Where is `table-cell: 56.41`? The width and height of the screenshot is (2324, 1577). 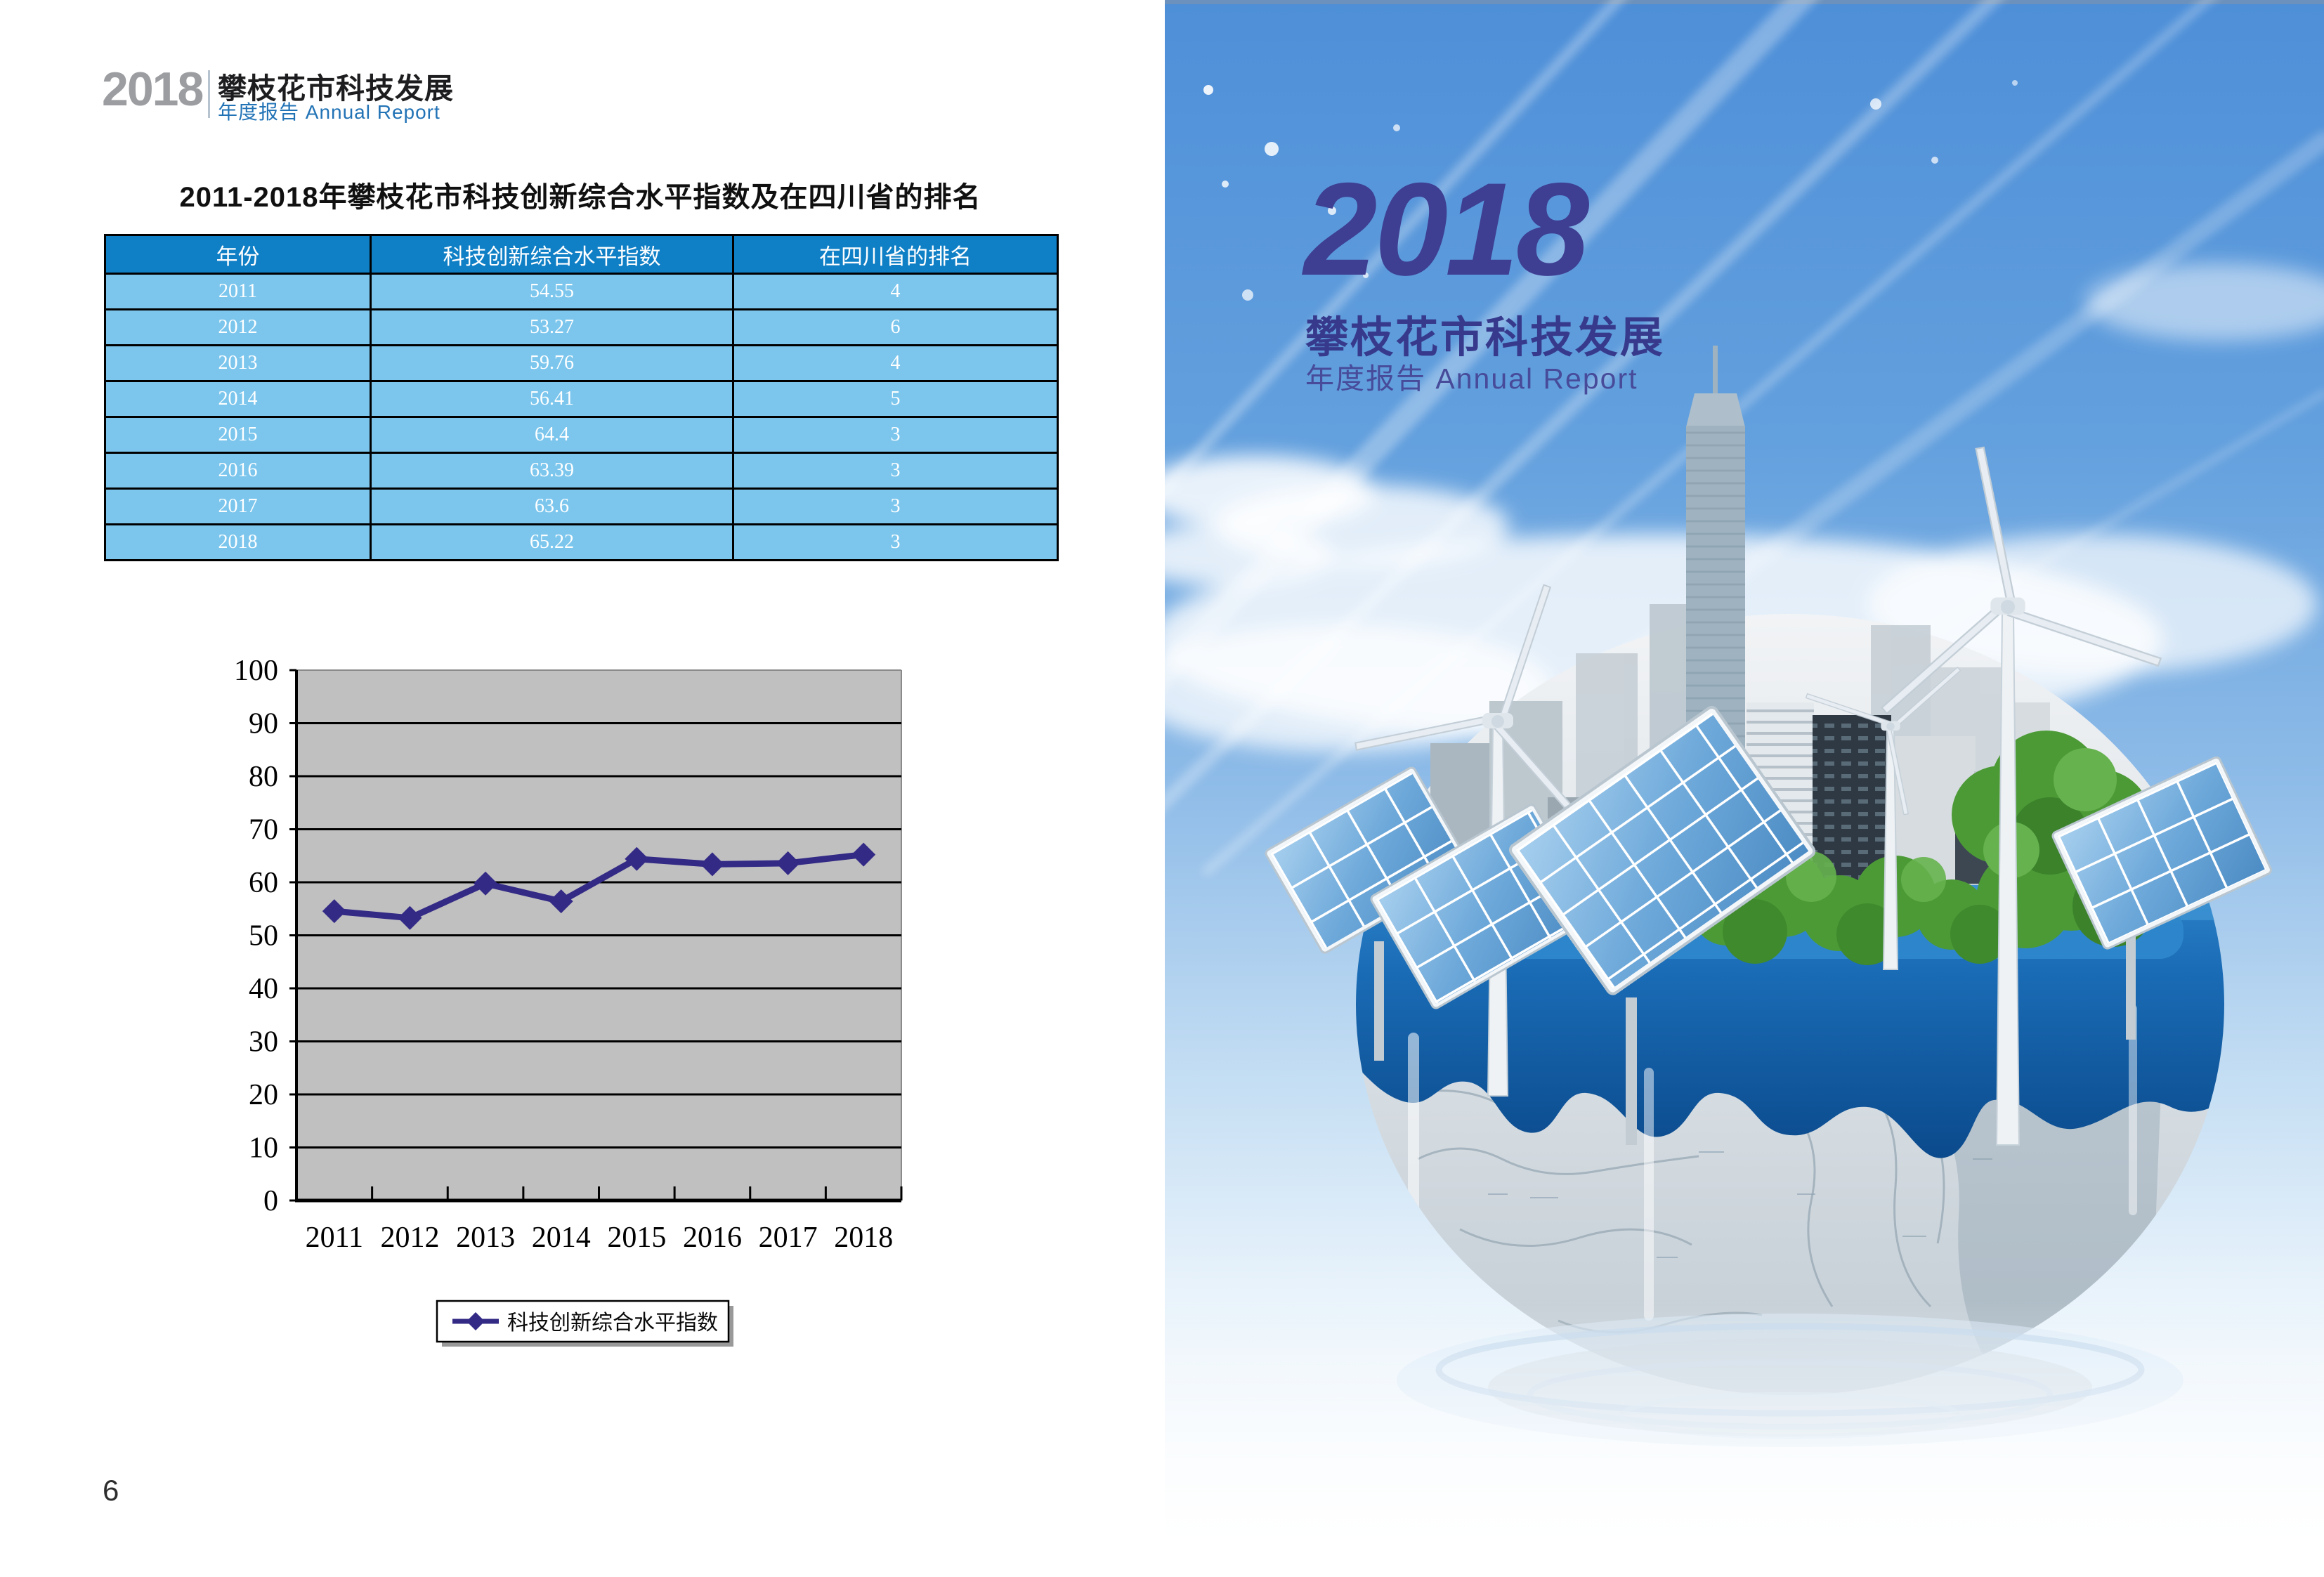
table-cell: 56.41 is located at coordinates (552, 399).